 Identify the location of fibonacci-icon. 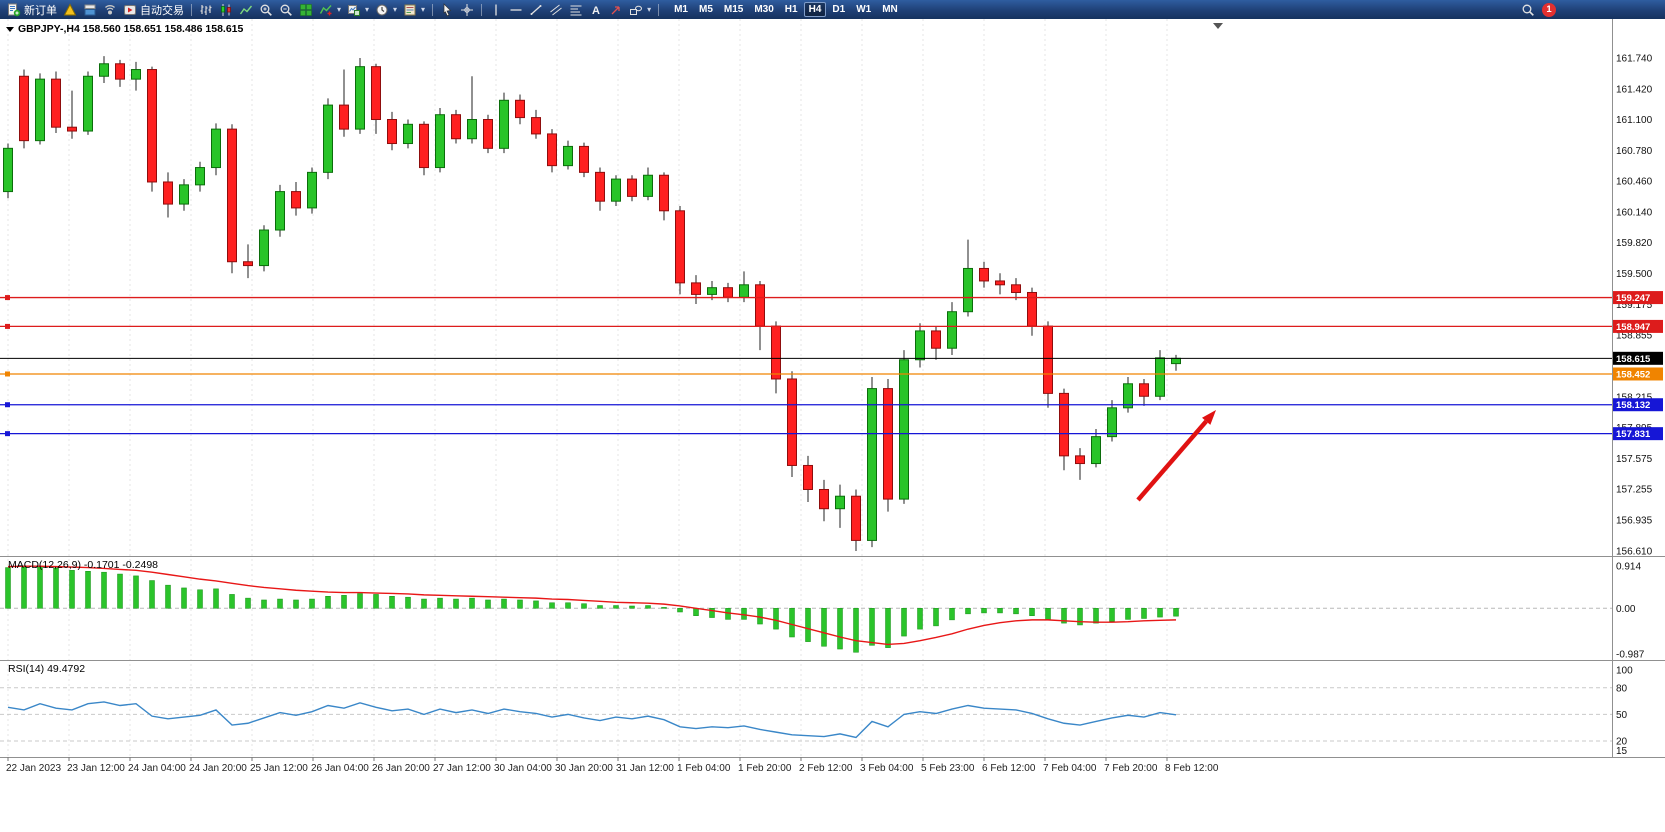
(576, 9).